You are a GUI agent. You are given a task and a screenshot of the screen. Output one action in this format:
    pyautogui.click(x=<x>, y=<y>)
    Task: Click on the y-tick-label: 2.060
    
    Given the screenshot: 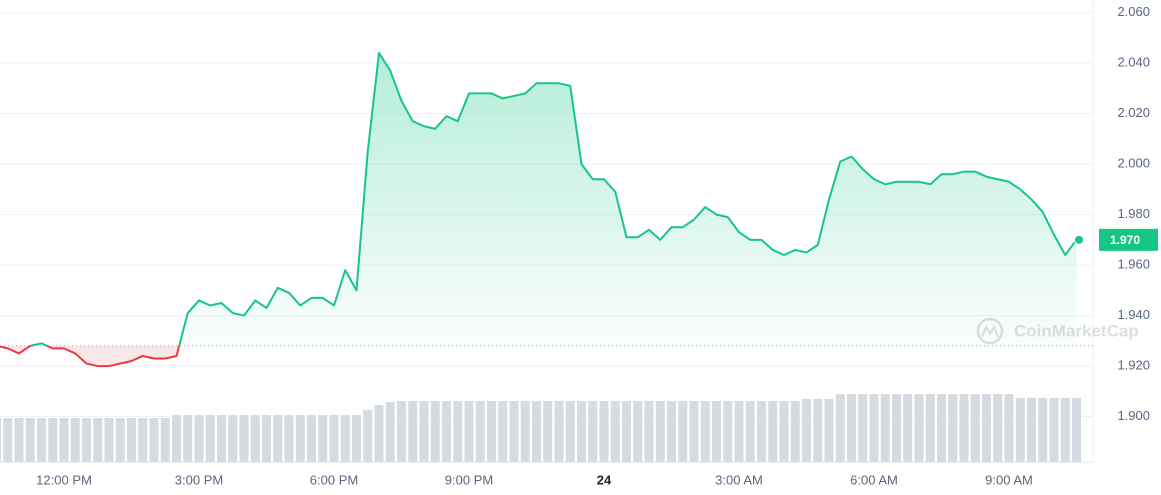 What is the action you would take?
    pyautogui.click(x=1133, y=11)
    